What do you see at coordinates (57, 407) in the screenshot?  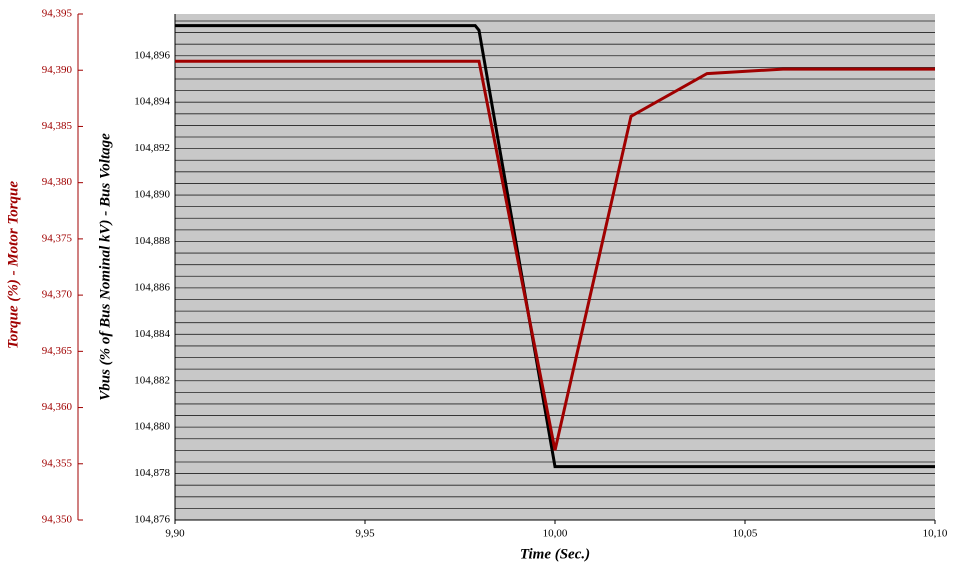 I see `y2-tick-label: 94,360` at bounding box center [57, 407].